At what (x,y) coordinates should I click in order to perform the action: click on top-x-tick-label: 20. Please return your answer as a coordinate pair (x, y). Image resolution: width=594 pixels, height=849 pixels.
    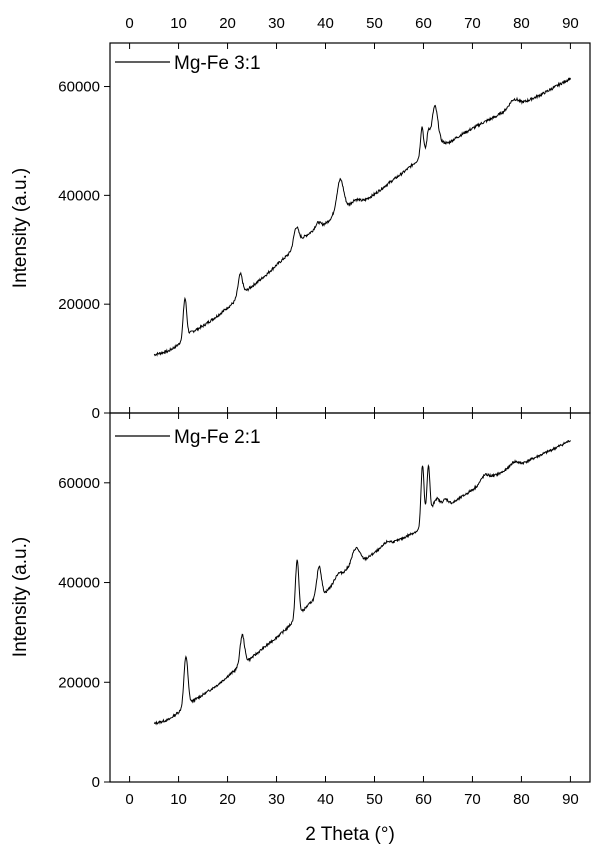
    Looking at the image, I should click on (227, 23).